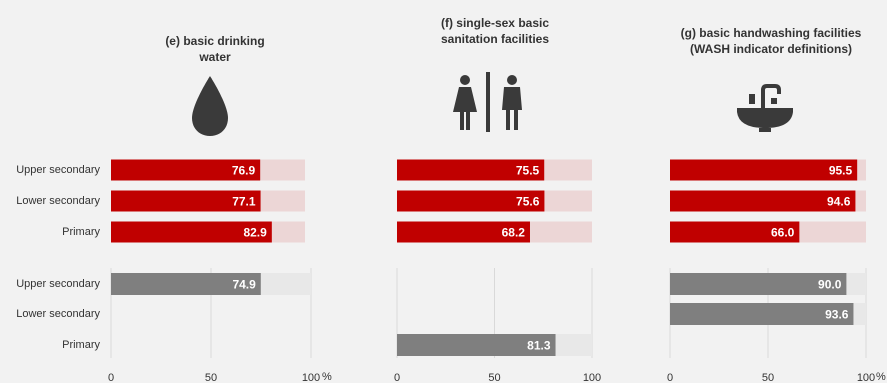 The width and height of the screenshot is (887, 383). Describe the element at coordinates (327, 377) in the screenshot. I see `panel-e-unit: %` at that location.